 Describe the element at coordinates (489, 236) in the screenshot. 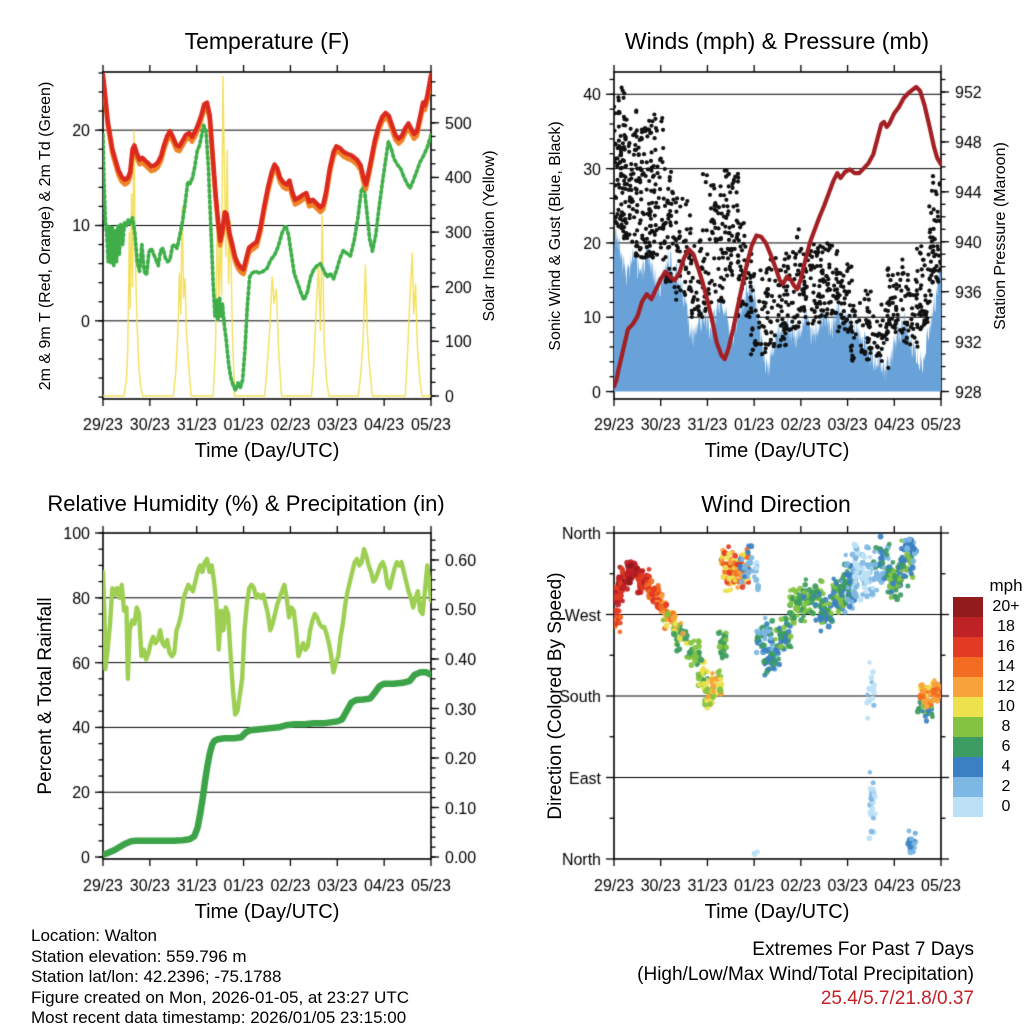

I see `solar-insolation-y-axis-label: Solar Insolation (Yellow)` at that location.